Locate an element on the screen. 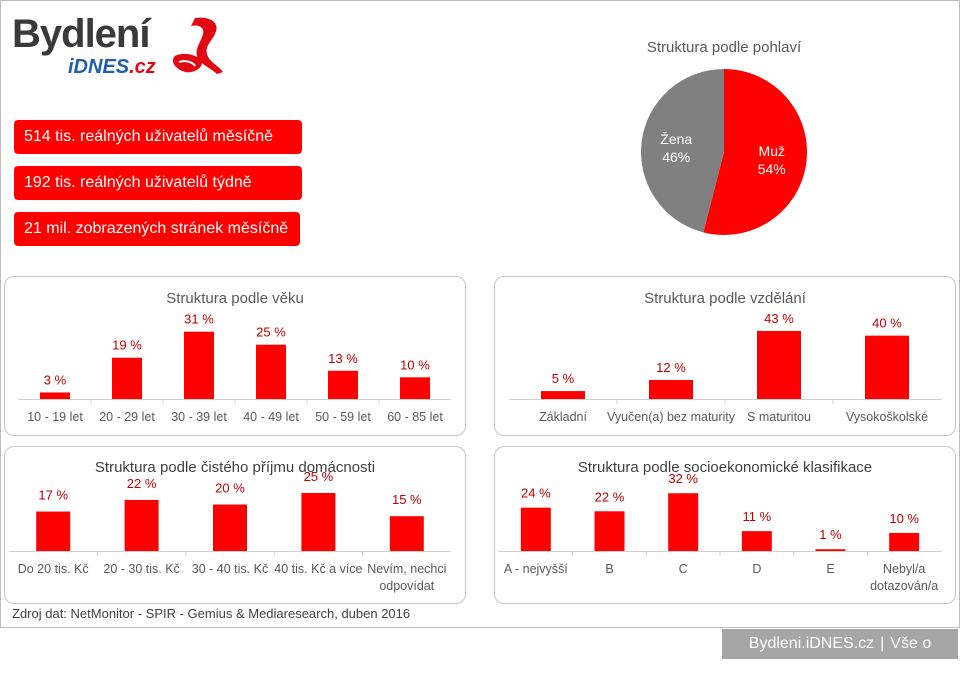 This screenshot has height=689, width=960. category-label: 20 - 30 tis. Kč is located at coordinates (141, 569).